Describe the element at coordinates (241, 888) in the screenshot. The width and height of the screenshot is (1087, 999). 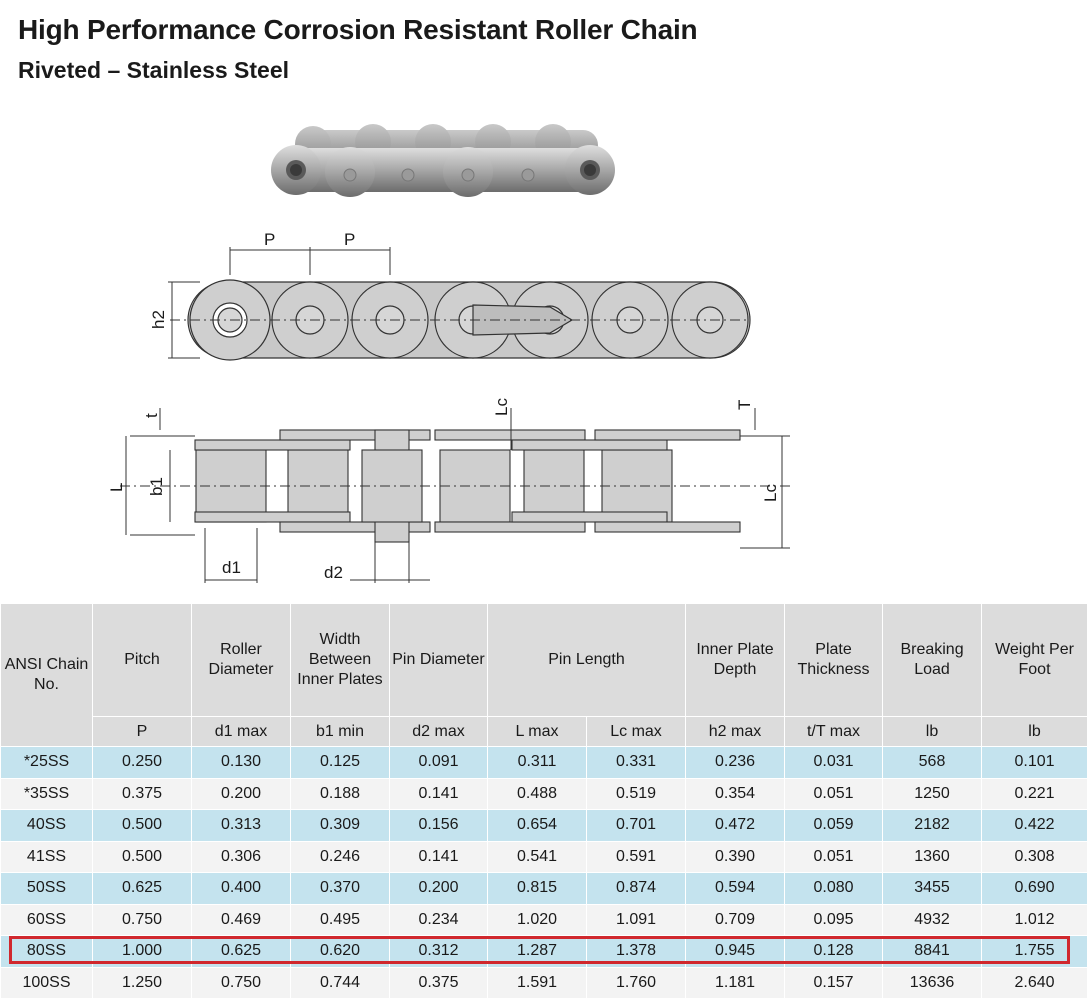
I see `table-cell: 0.400` at that location.